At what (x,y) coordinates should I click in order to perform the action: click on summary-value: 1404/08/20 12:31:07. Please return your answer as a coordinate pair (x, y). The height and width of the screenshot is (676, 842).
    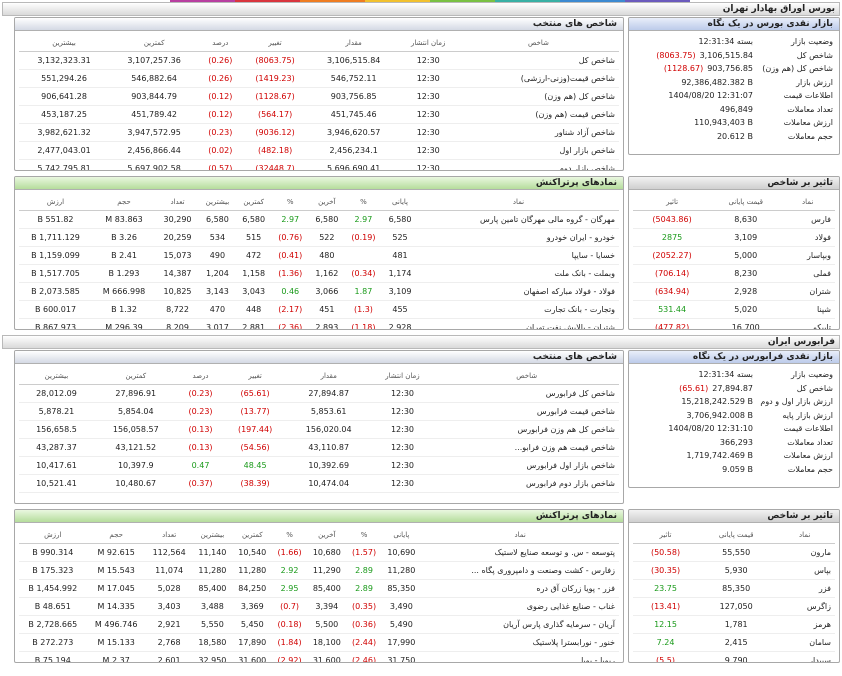
    Looking at the image, I should click on (710, 95).